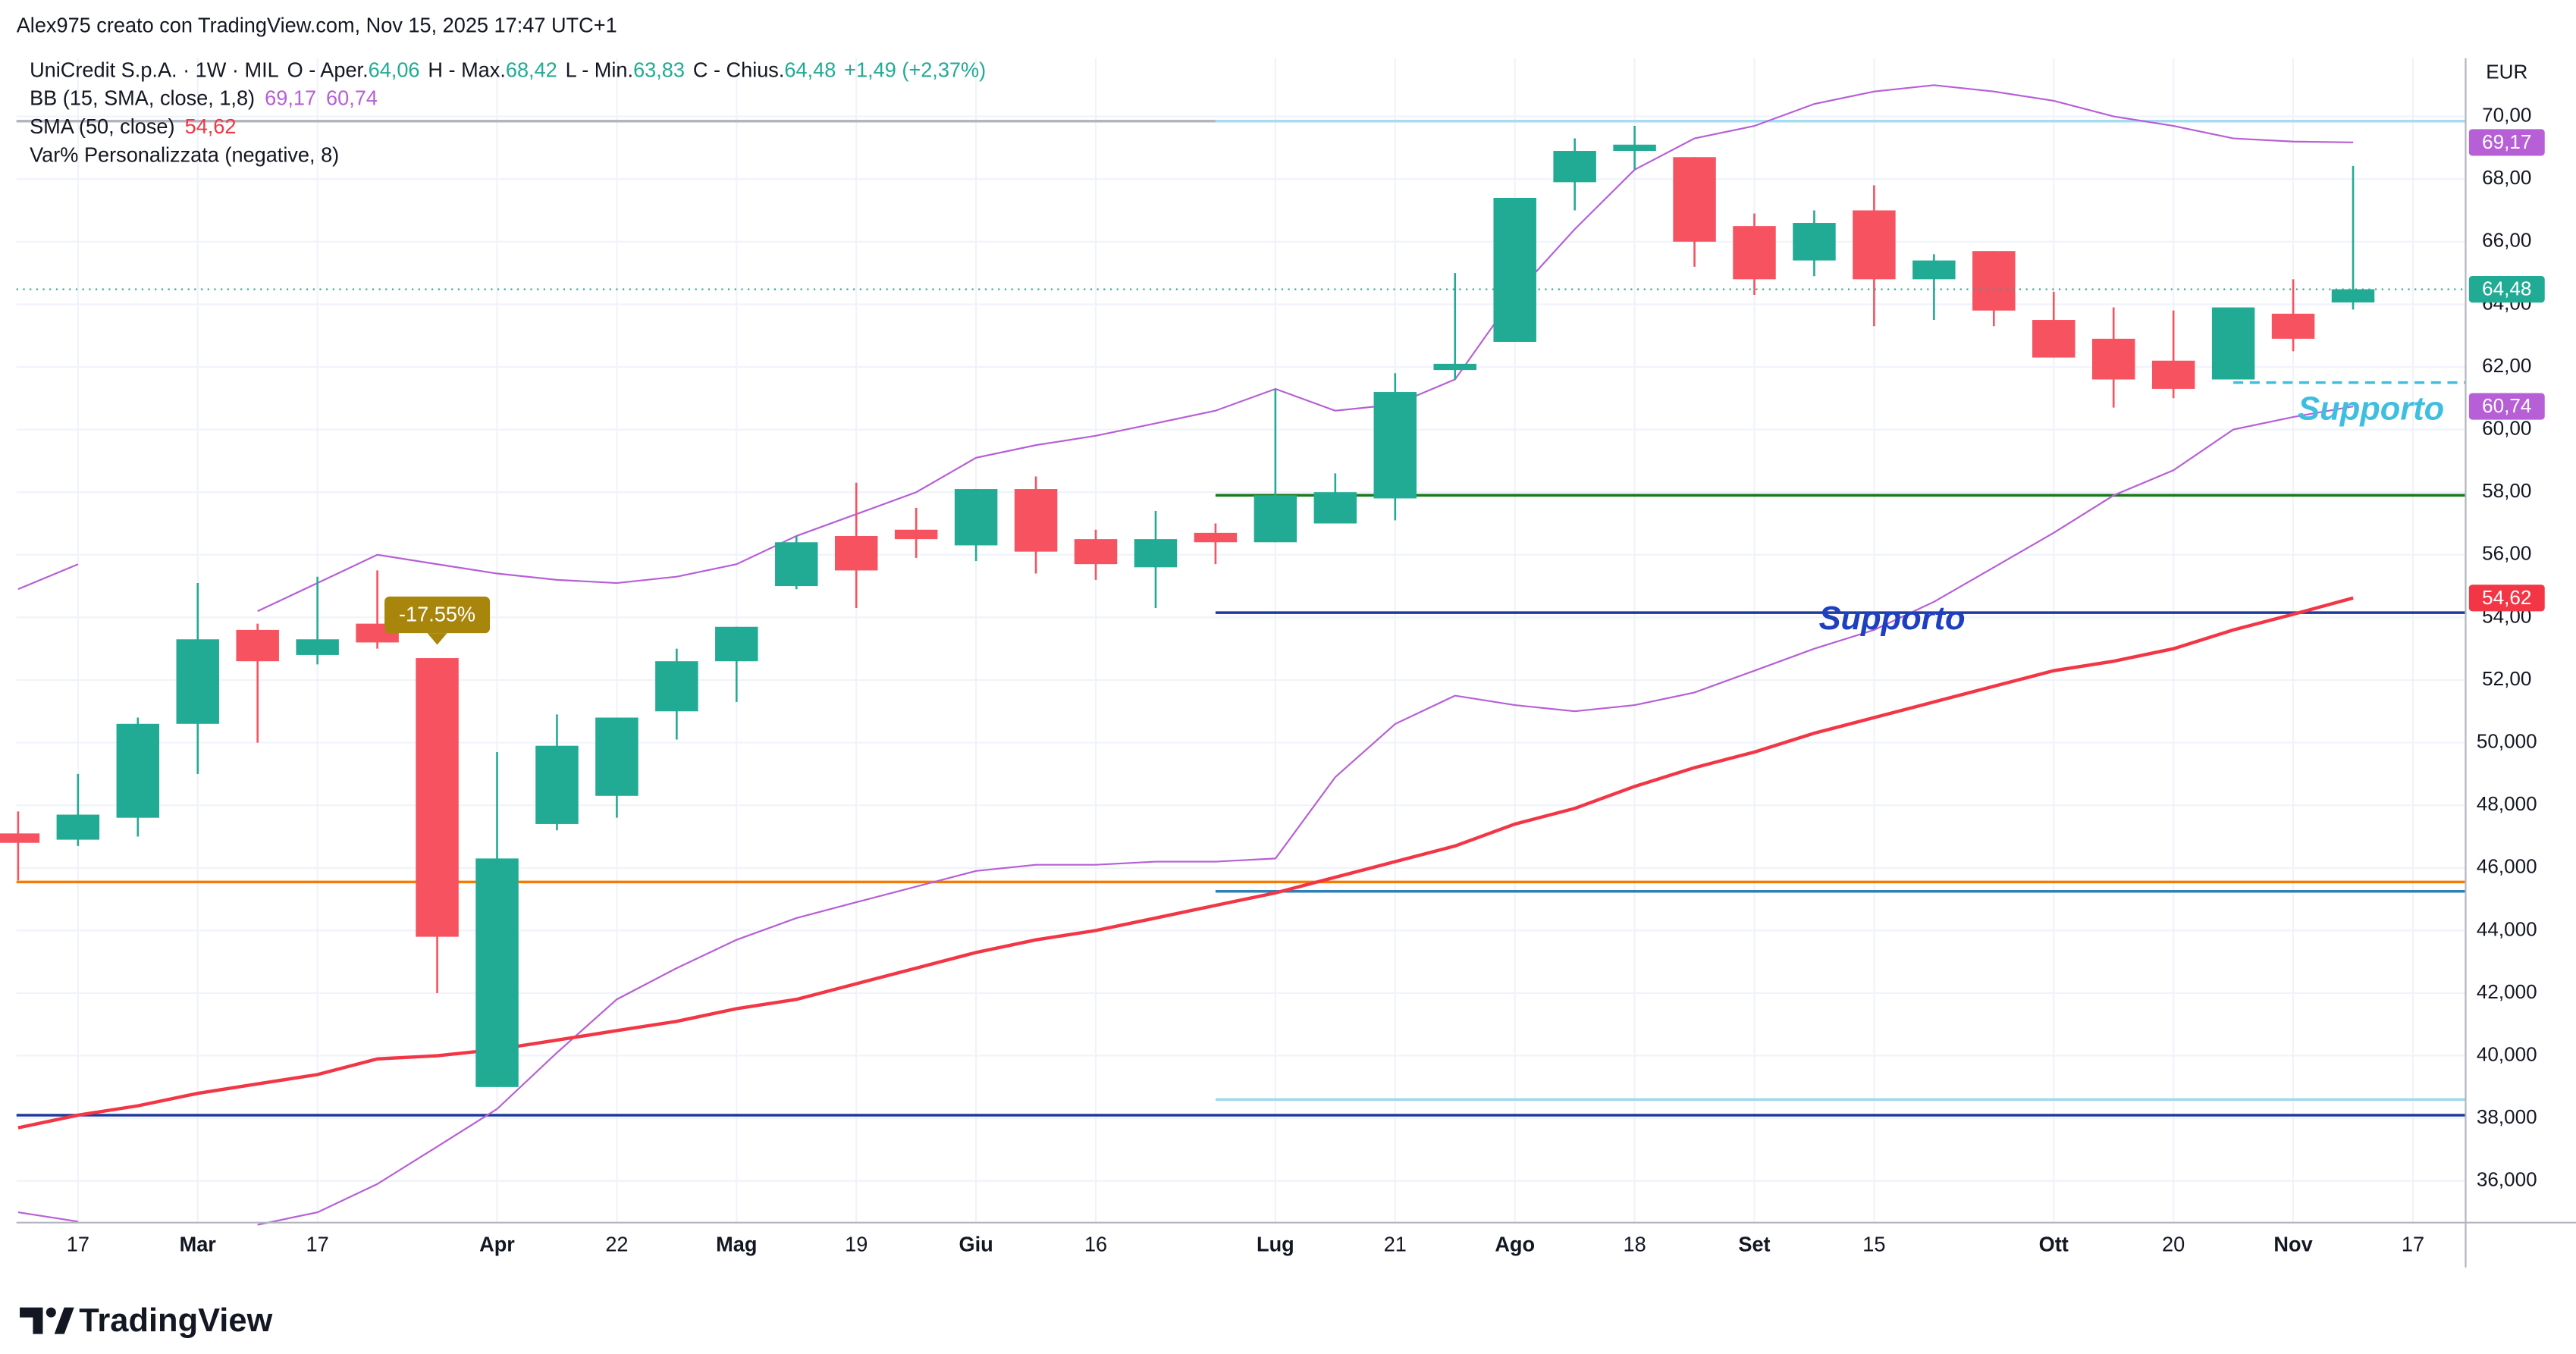 The image size is (2576, 1354). Describe the element at coordinates (142, 98) in the screenshot. I see `legend-item: BB (15, SMA, close, 1,8)` at that location.